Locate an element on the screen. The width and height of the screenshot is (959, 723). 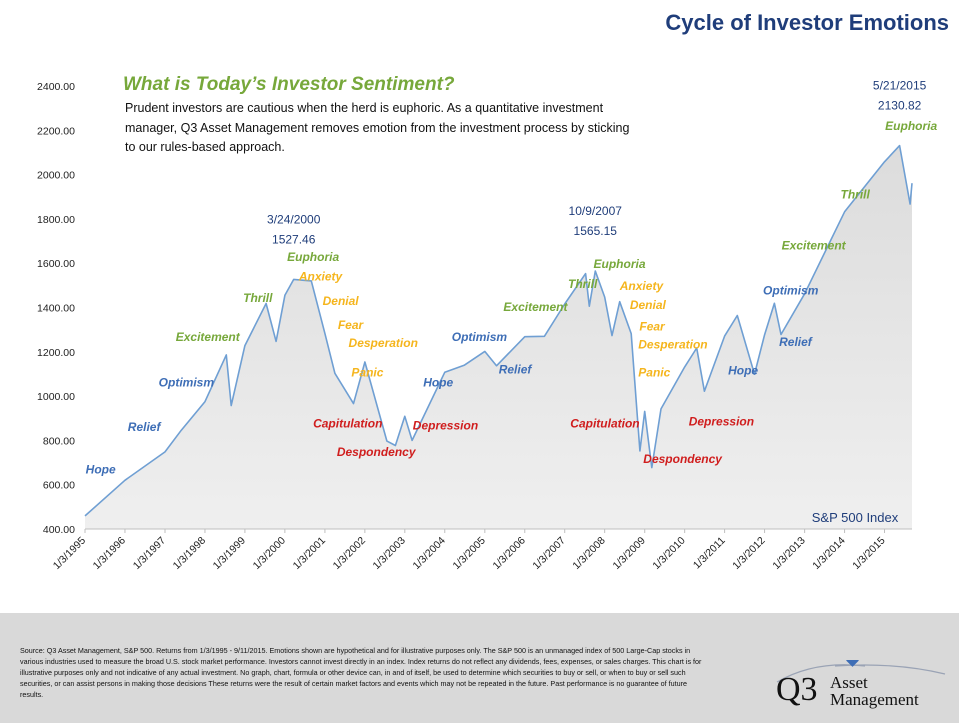
x-tick-label: 1/3/2007 is located at coordinates (548, 553).